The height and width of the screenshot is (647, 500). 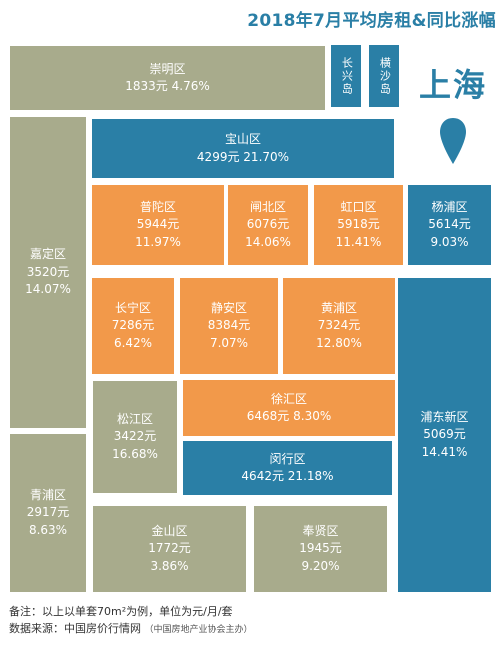 I want to click on city-name: 上海, so click(x=452, y=85).